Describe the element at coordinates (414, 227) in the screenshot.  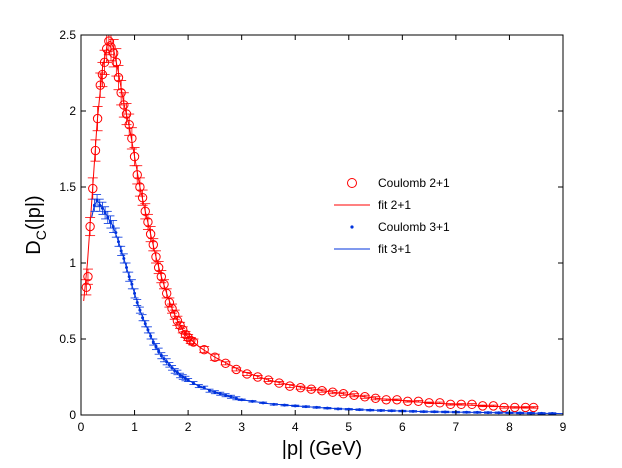
I see `legend-label-coulomb-3-1: Coulomb 3+1` at that location.